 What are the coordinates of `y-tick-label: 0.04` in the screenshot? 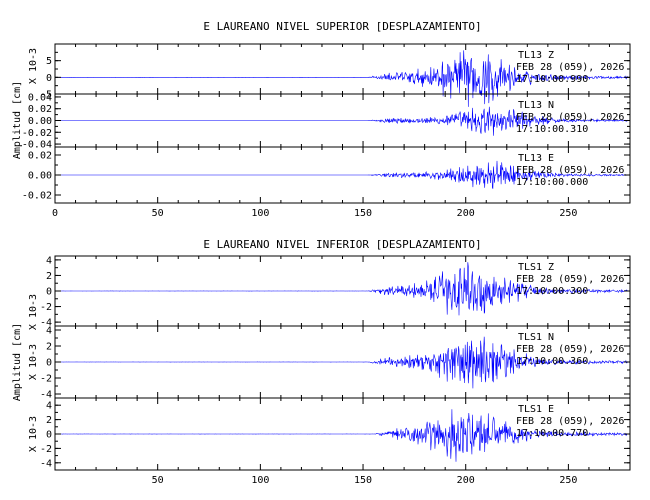 It's located at (40, 97).